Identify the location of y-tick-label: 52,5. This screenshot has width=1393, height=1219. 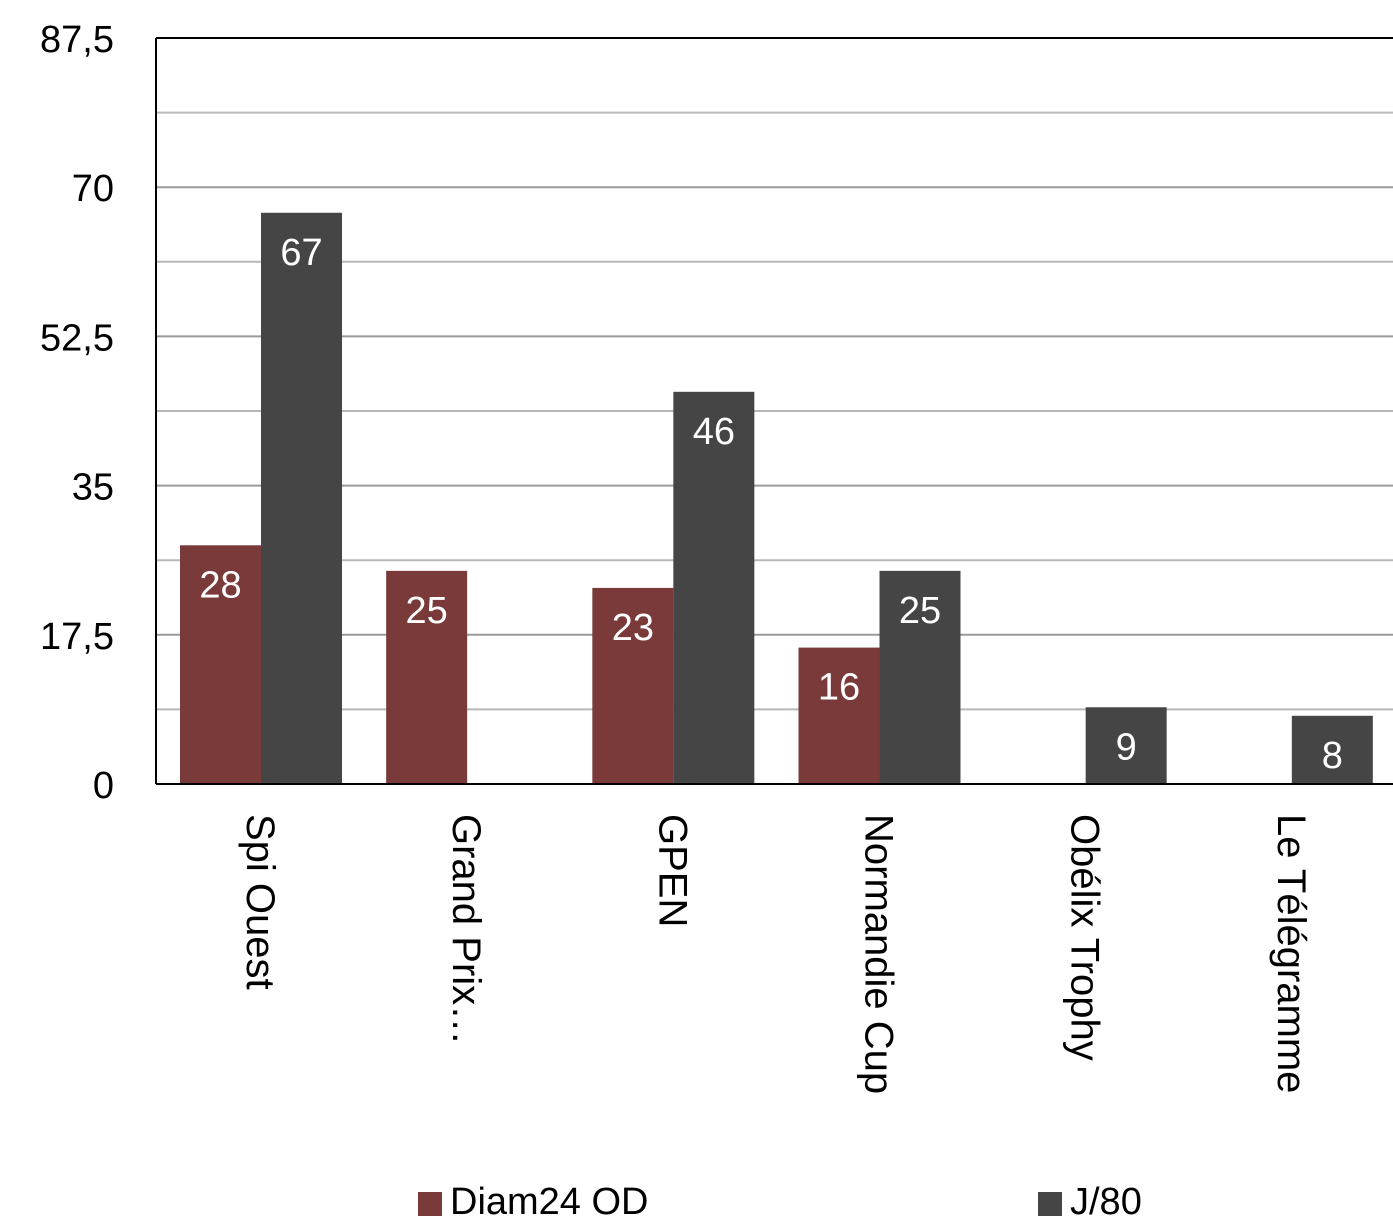
(77, 338).